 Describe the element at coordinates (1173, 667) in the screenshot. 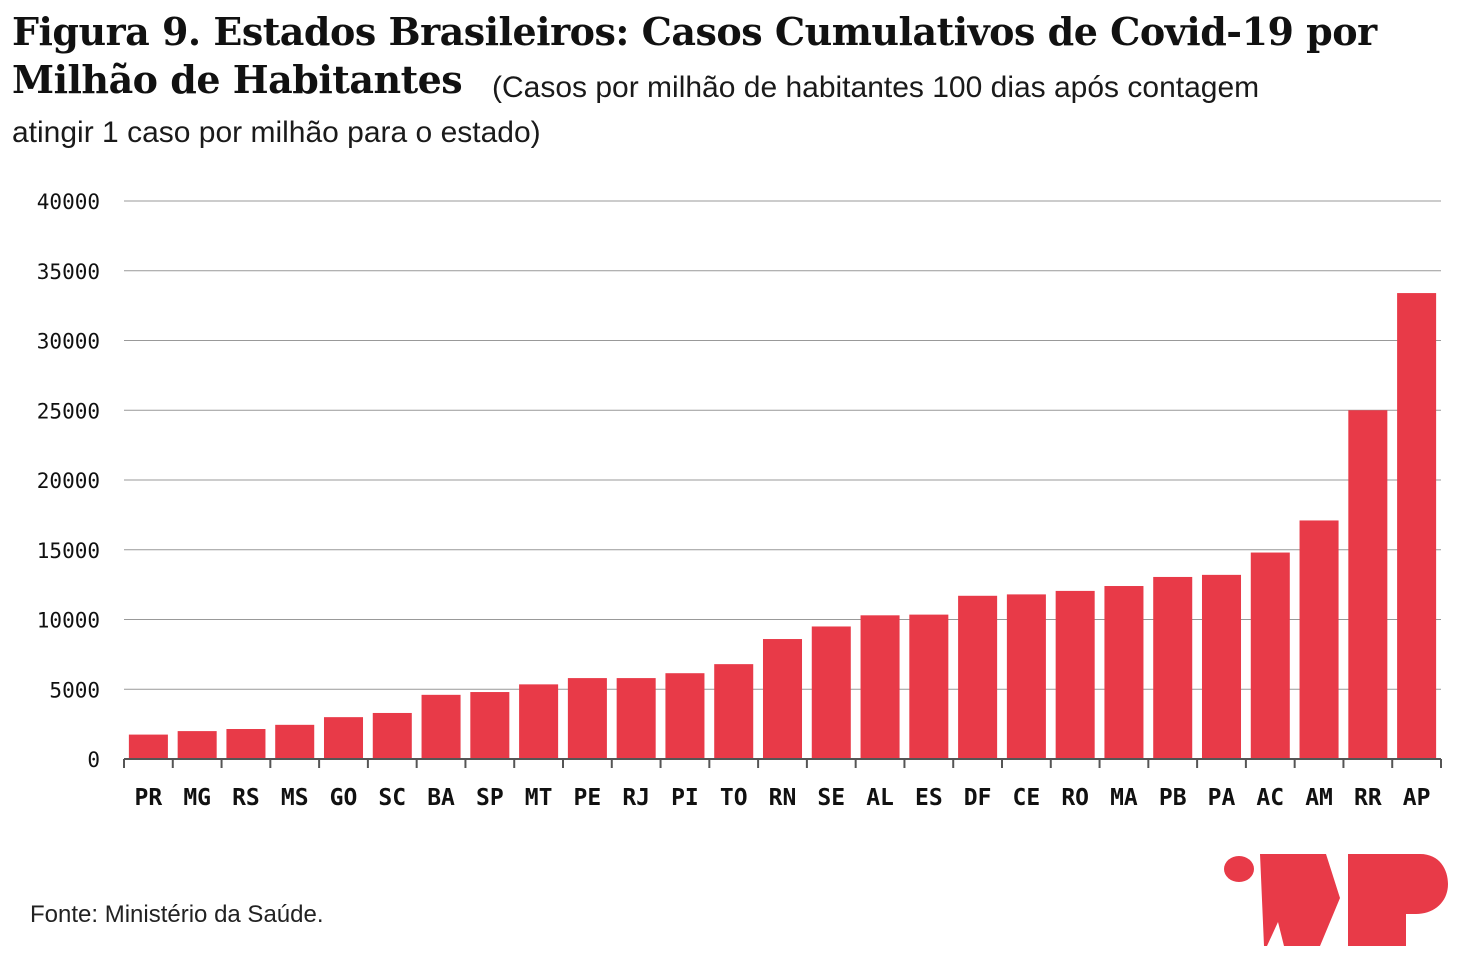

I see `bar-pb` at that location.